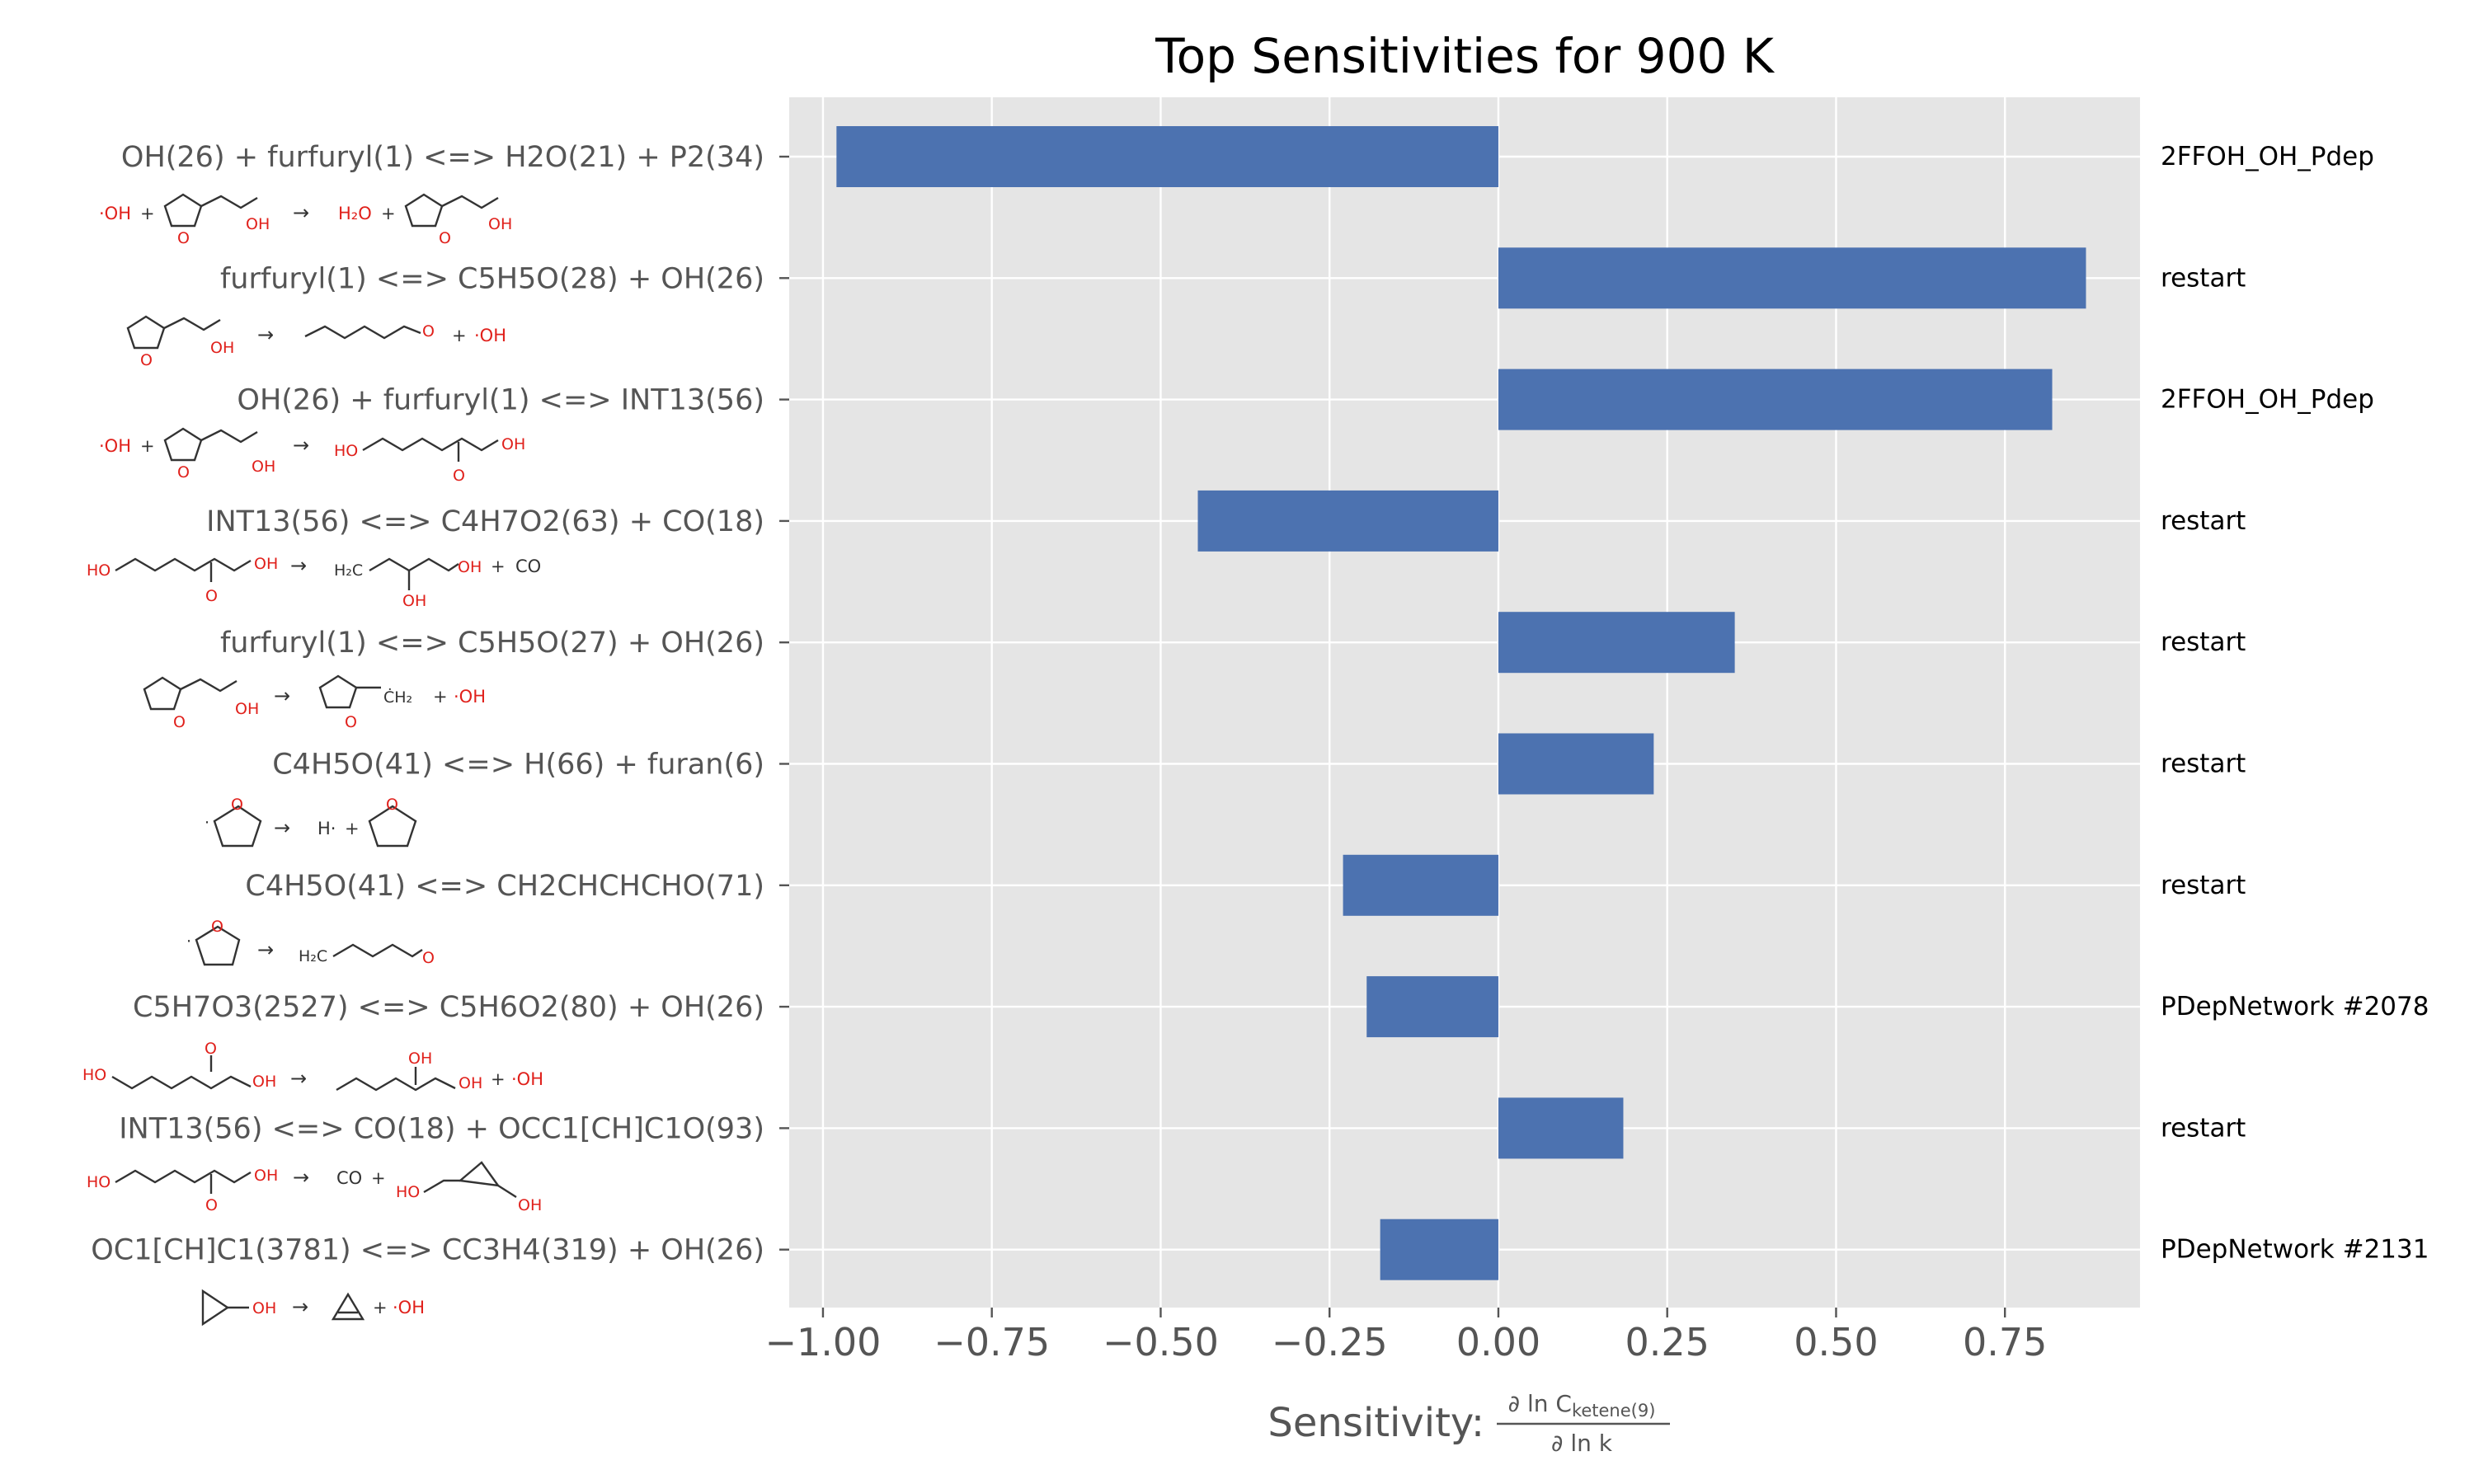 The width and height of the screenshot is (2474, 1484). Describe the element at coordinates (314, 1187) in the screenshot. I see `reaction-structure-9: HO O OH → CO + HO OH` at that location.